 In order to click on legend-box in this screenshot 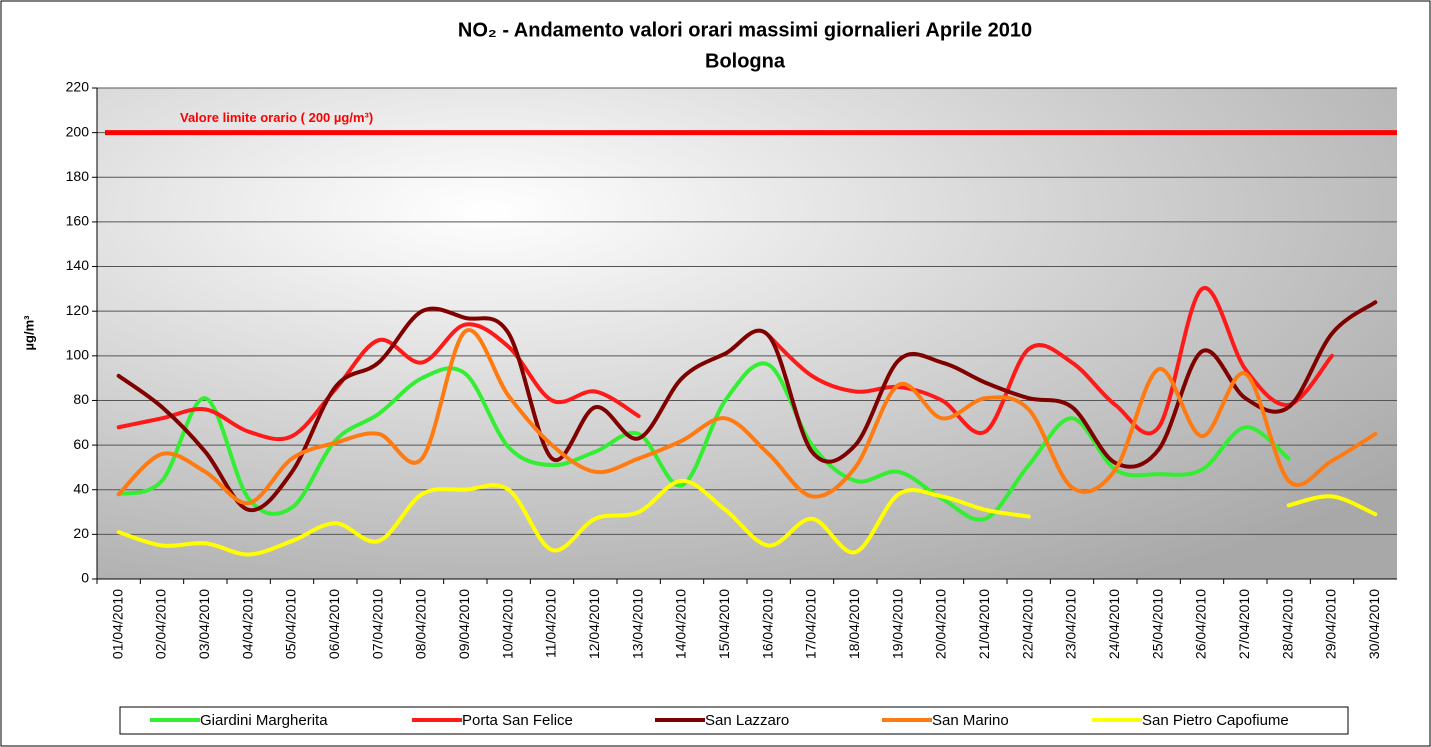, I will do `click(734, 720)`.